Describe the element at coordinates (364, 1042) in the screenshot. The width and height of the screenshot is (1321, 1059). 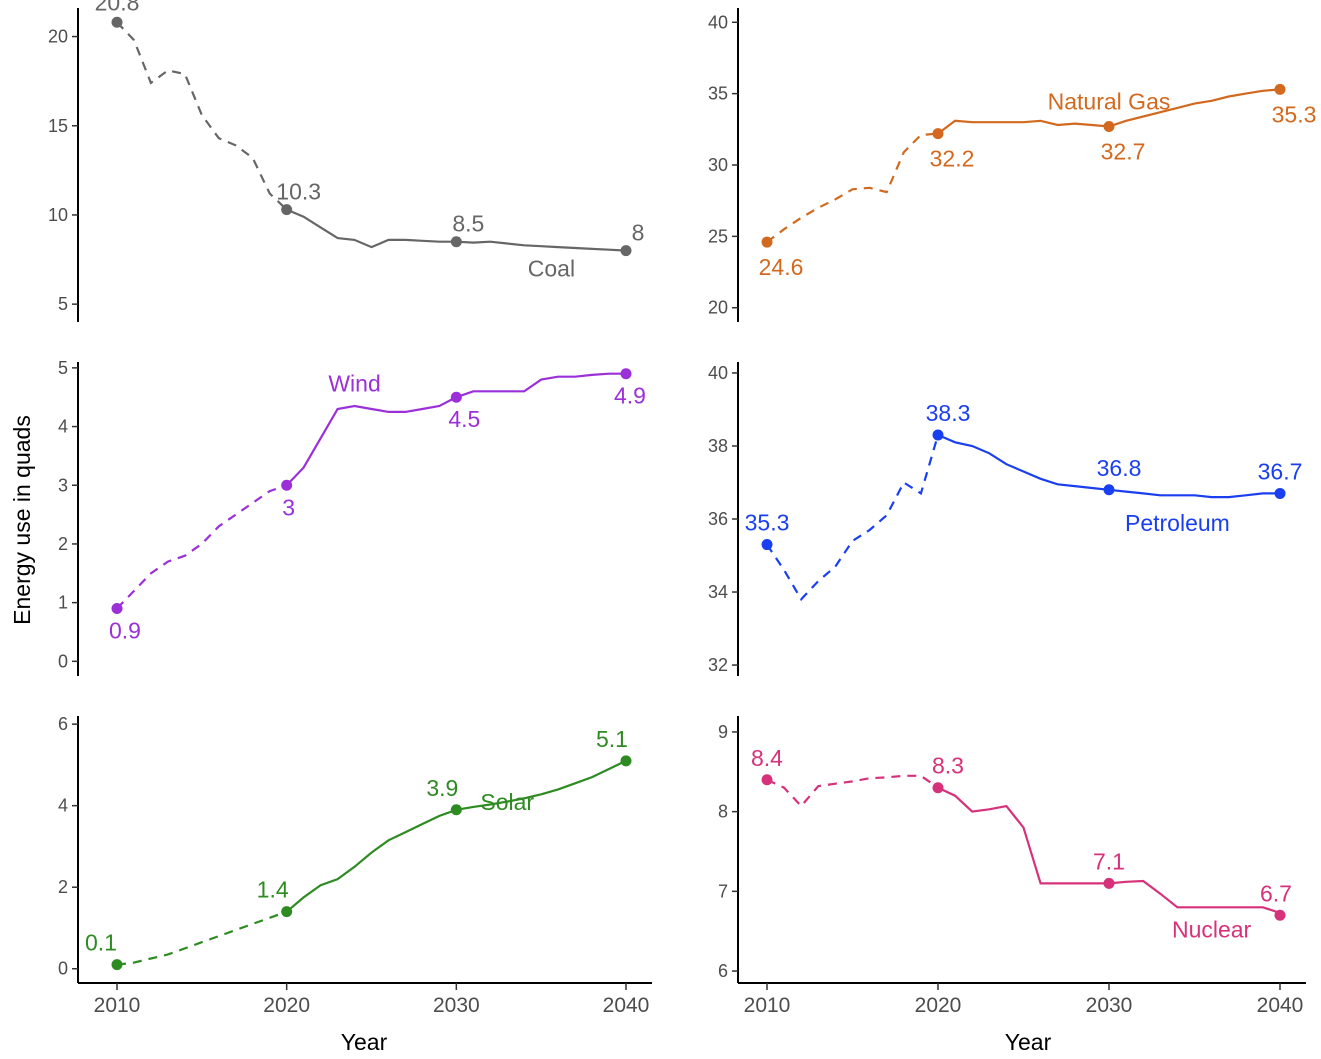
I see `x-axis-title-left: Year` at that location.